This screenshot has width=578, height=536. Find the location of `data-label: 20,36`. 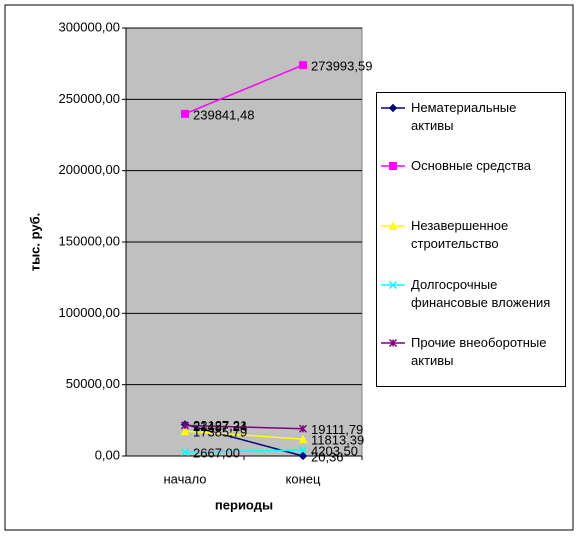

data-label: 20,36 is located at coordinates (327, 456).